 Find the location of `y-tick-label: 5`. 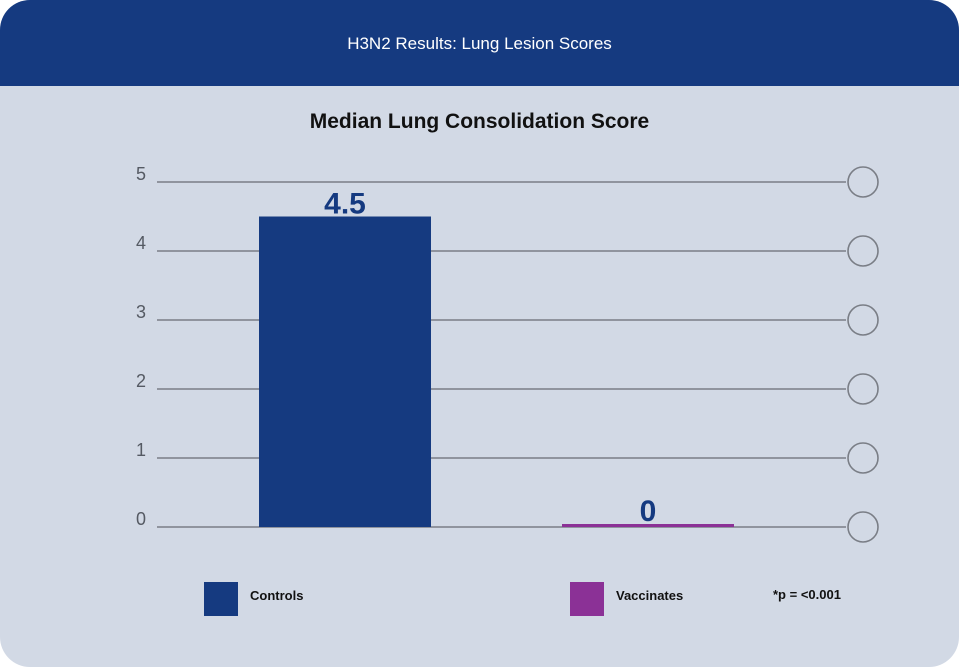

y-tick-label: 5 is located at coordinates (141, 174).